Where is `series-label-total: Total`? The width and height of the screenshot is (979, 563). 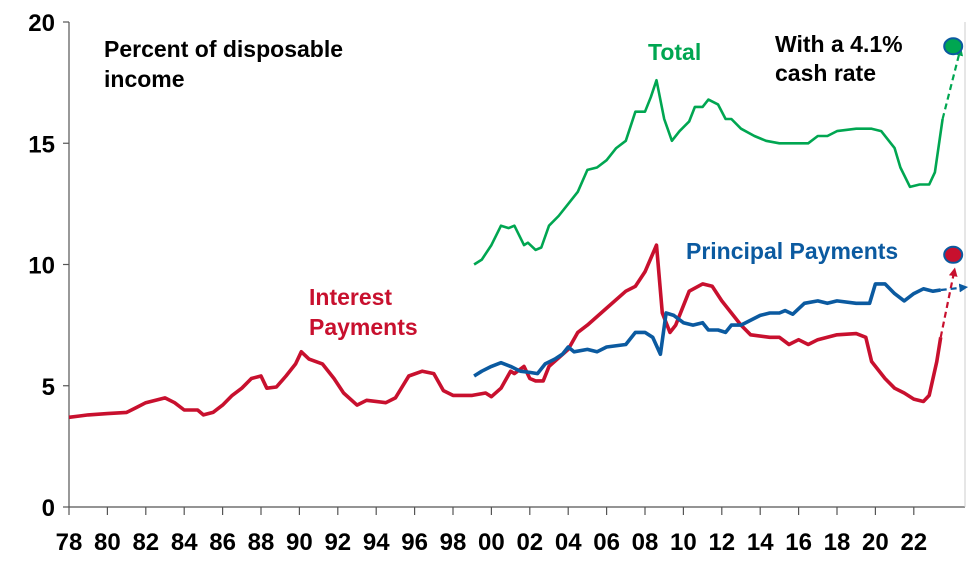
series-label-total: Total is located at coordinates (674, 52).